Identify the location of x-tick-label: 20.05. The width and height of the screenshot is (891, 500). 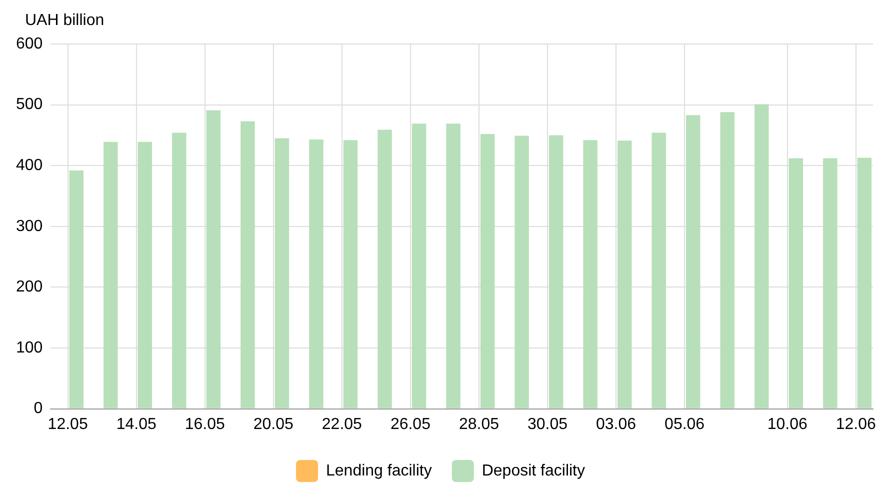
(273, 424).